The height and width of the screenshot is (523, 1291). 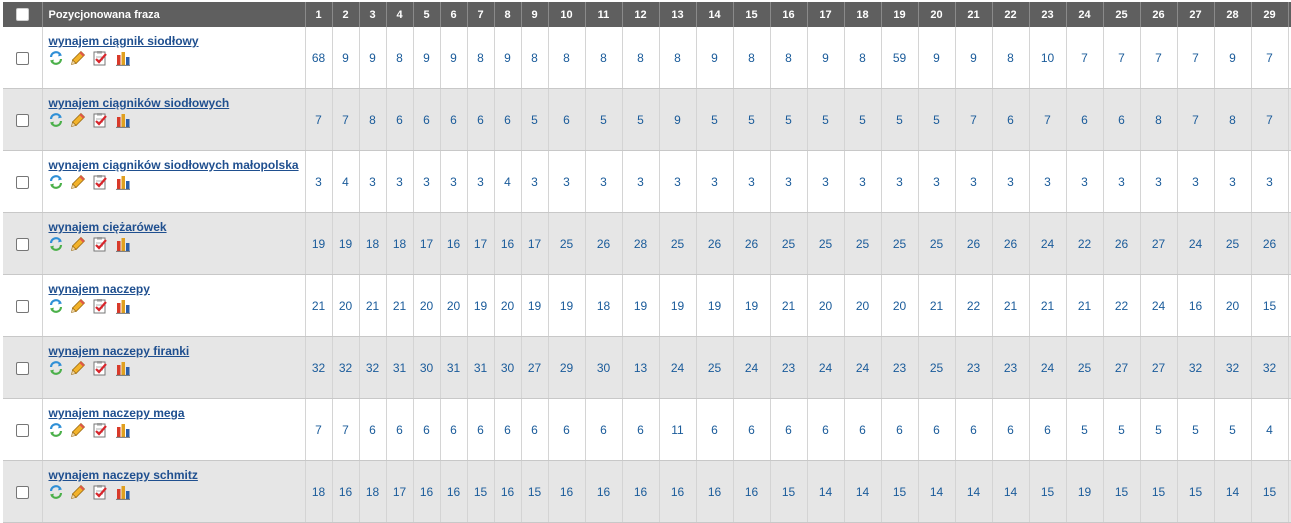 What do you see at coordinates (123, 475) in the screenshot?
I see `phrase-link: wynajem naczepy schmitz` at bounding box center [123, 475].